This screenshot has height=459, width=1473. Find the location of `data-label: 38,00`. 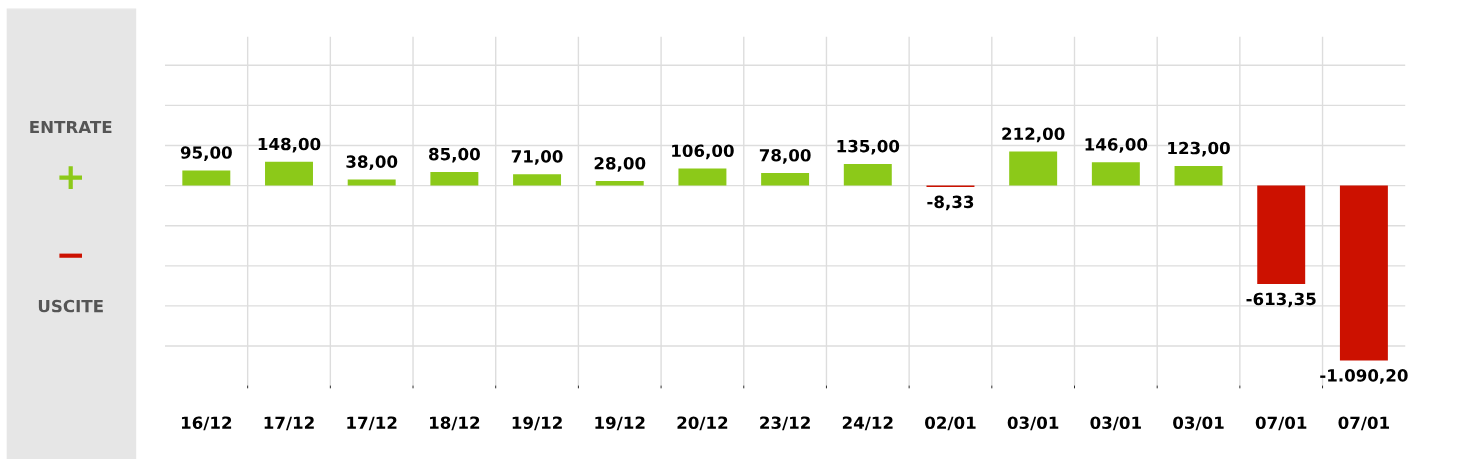

data-label: 38,00 is located at coordinates (372, 163).